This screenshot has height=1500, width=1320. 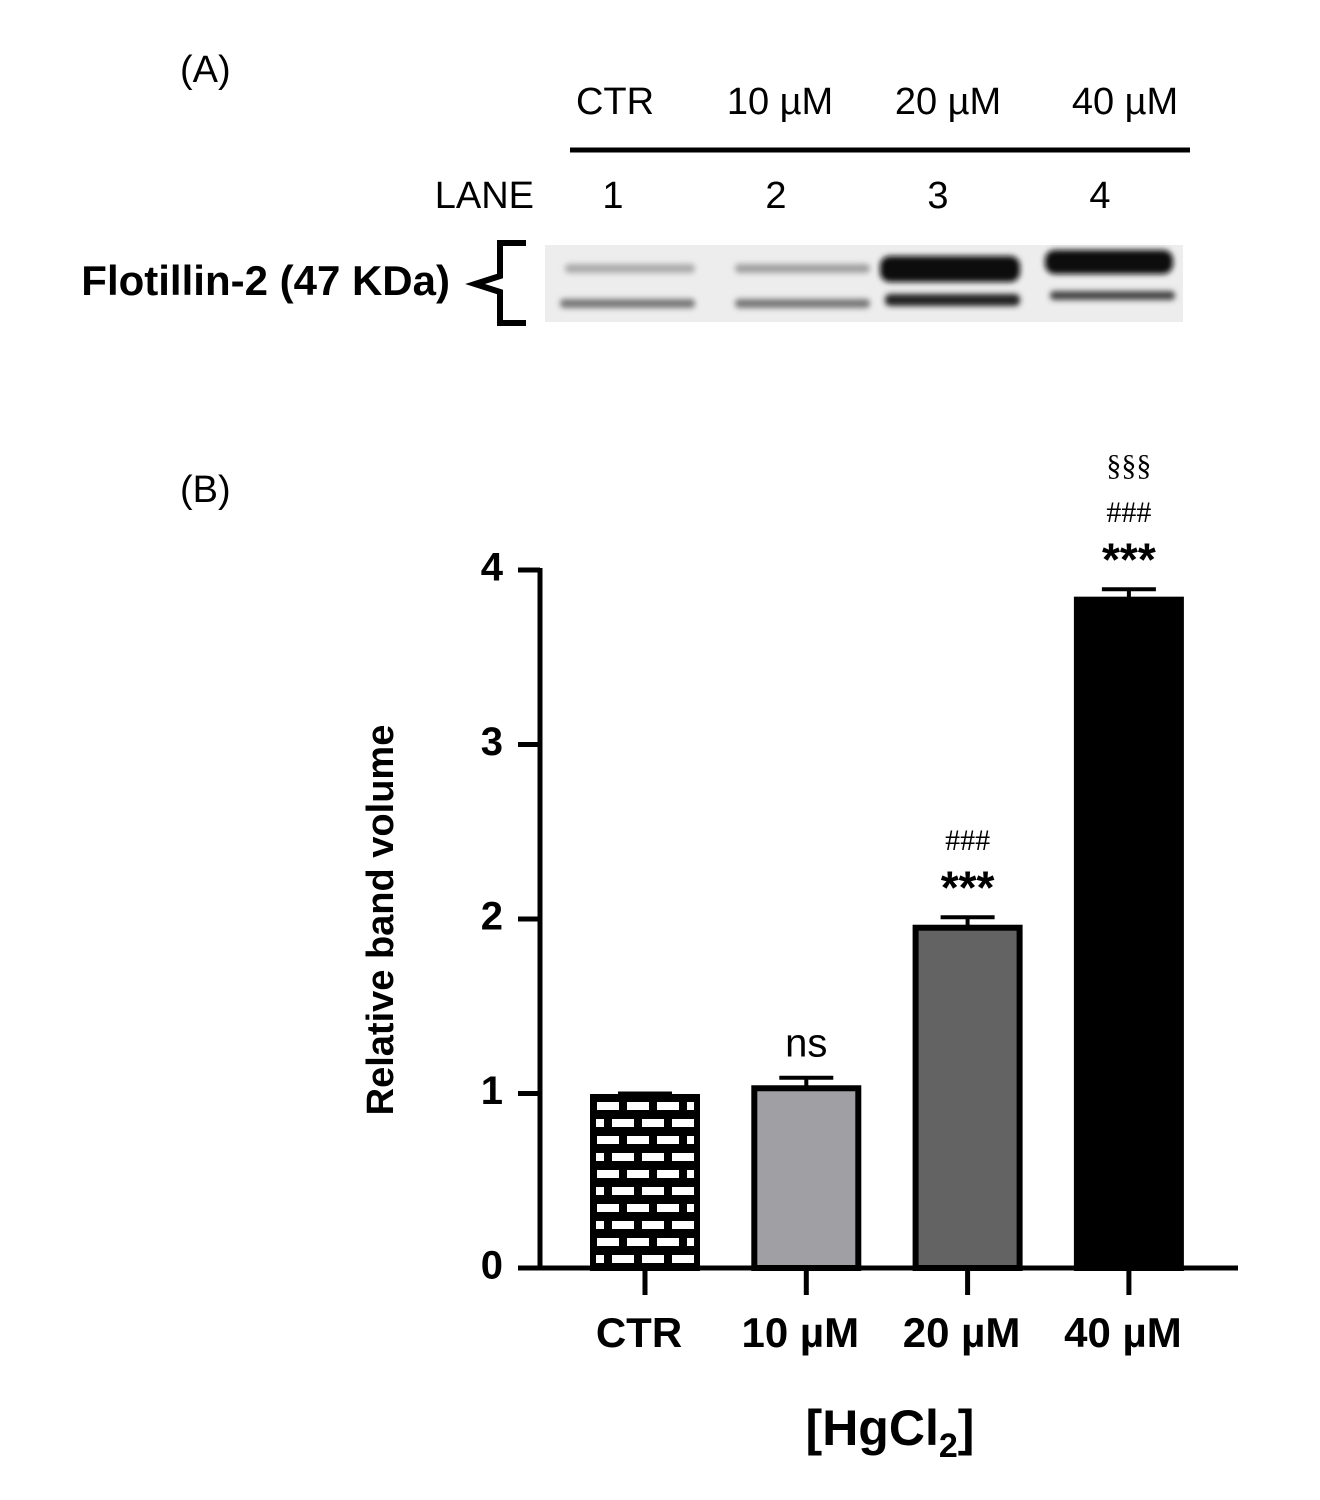 I want to click on y-tick-label: 4, so click(x=492, y=568).